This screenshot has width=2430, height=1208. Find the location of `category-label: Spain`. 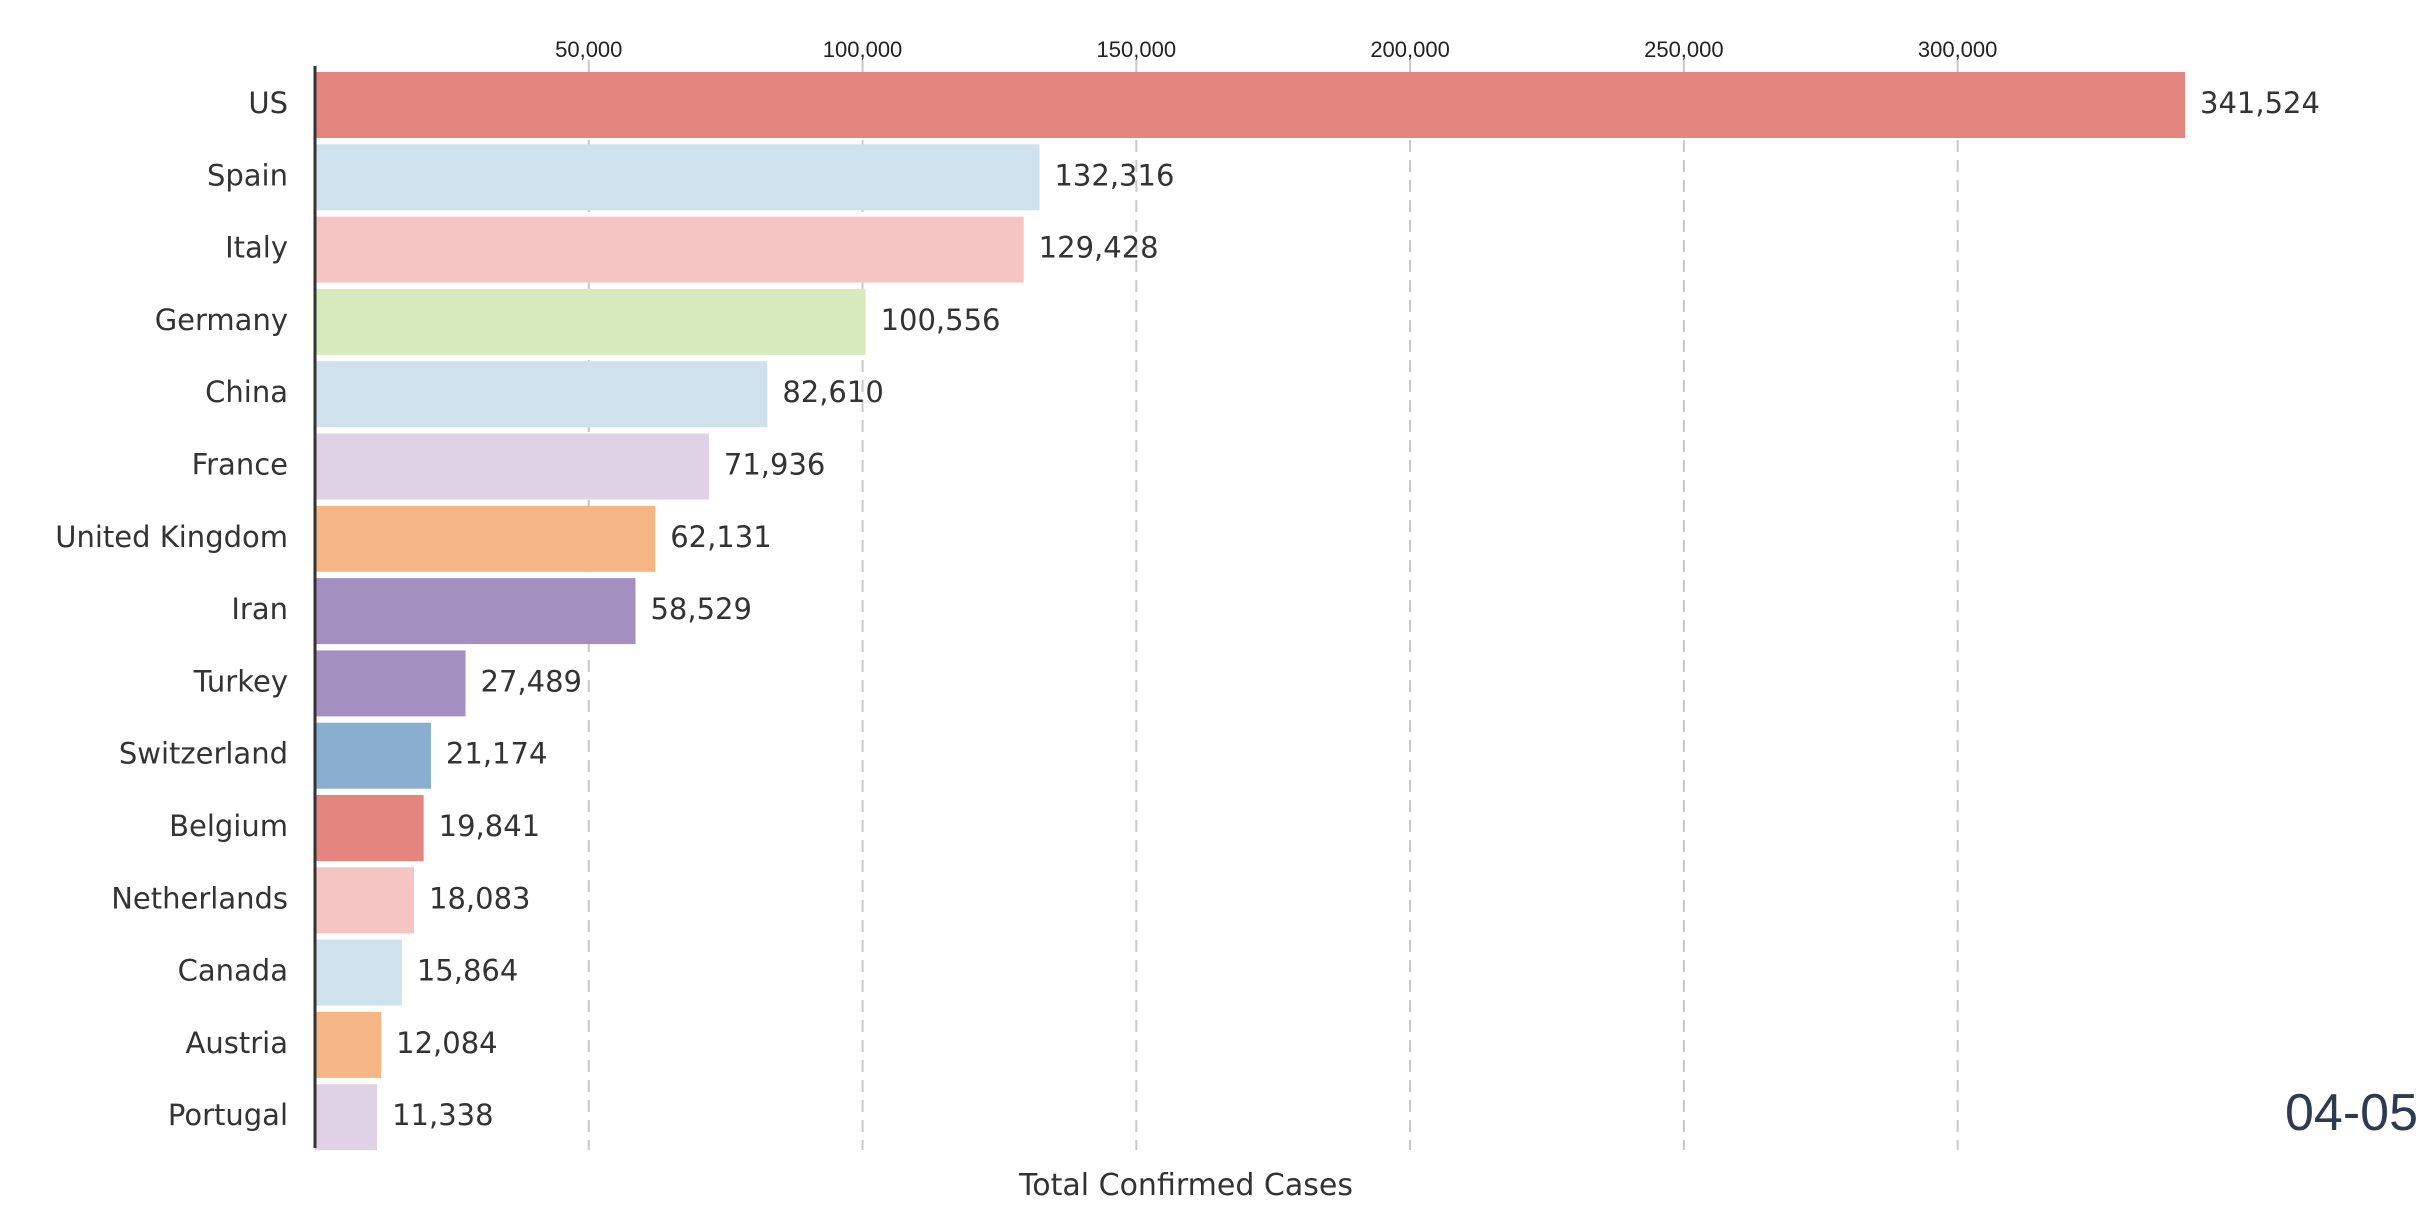

category-label: Spain is located at coordinates (247, 175).